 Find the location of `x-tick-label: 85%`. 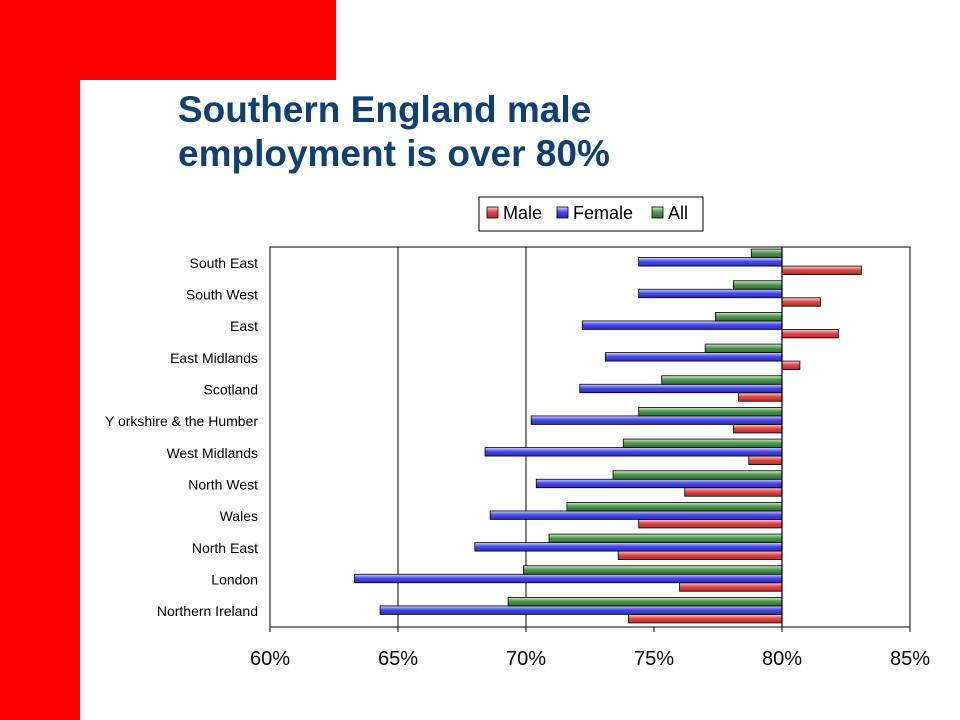

x-tick-label: 85% is located at coordinates (910, 659).